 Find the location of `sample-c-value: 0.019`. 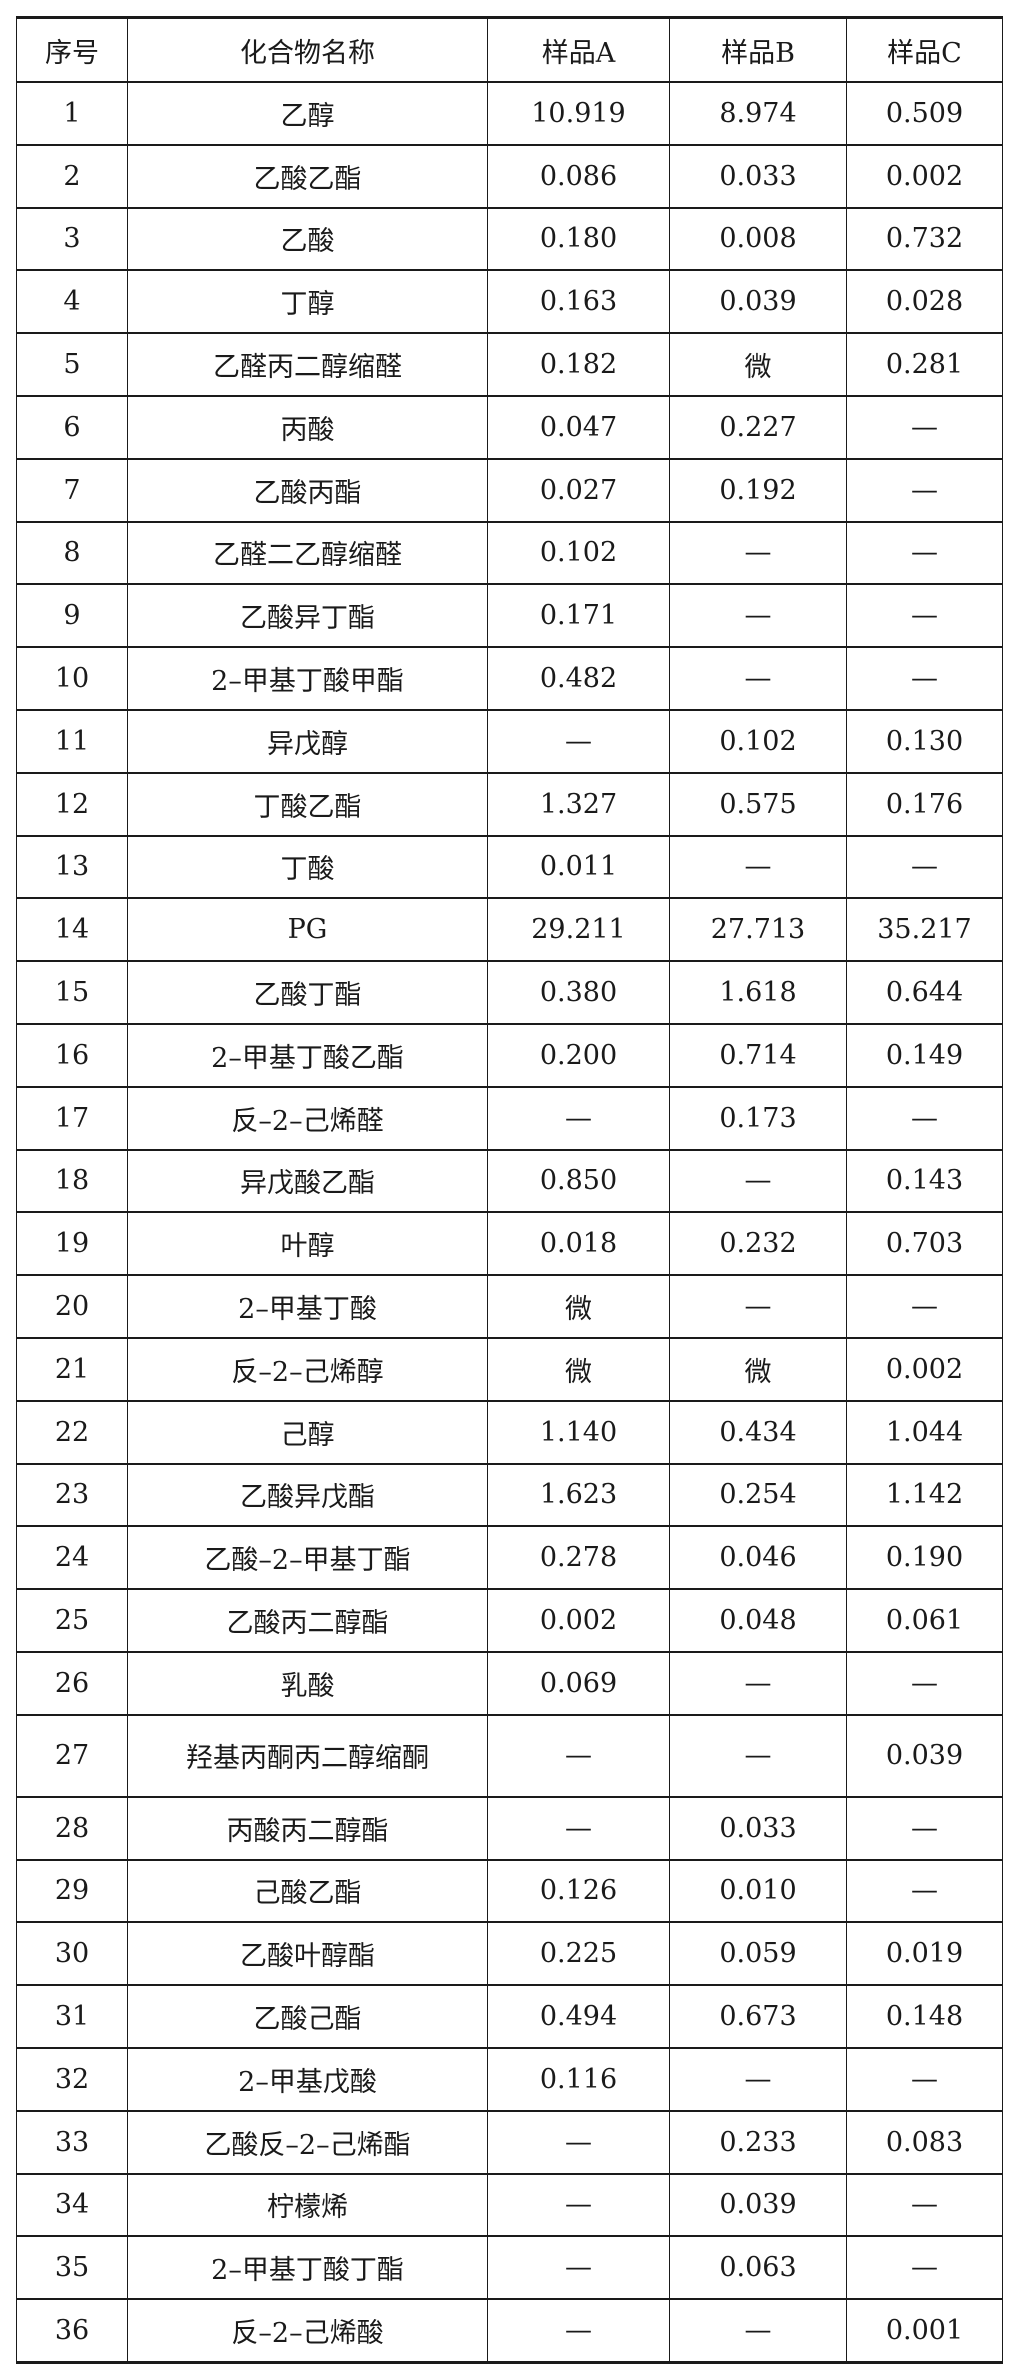

sample-c-value: 0.019 is located at coordinates (924, 1954).